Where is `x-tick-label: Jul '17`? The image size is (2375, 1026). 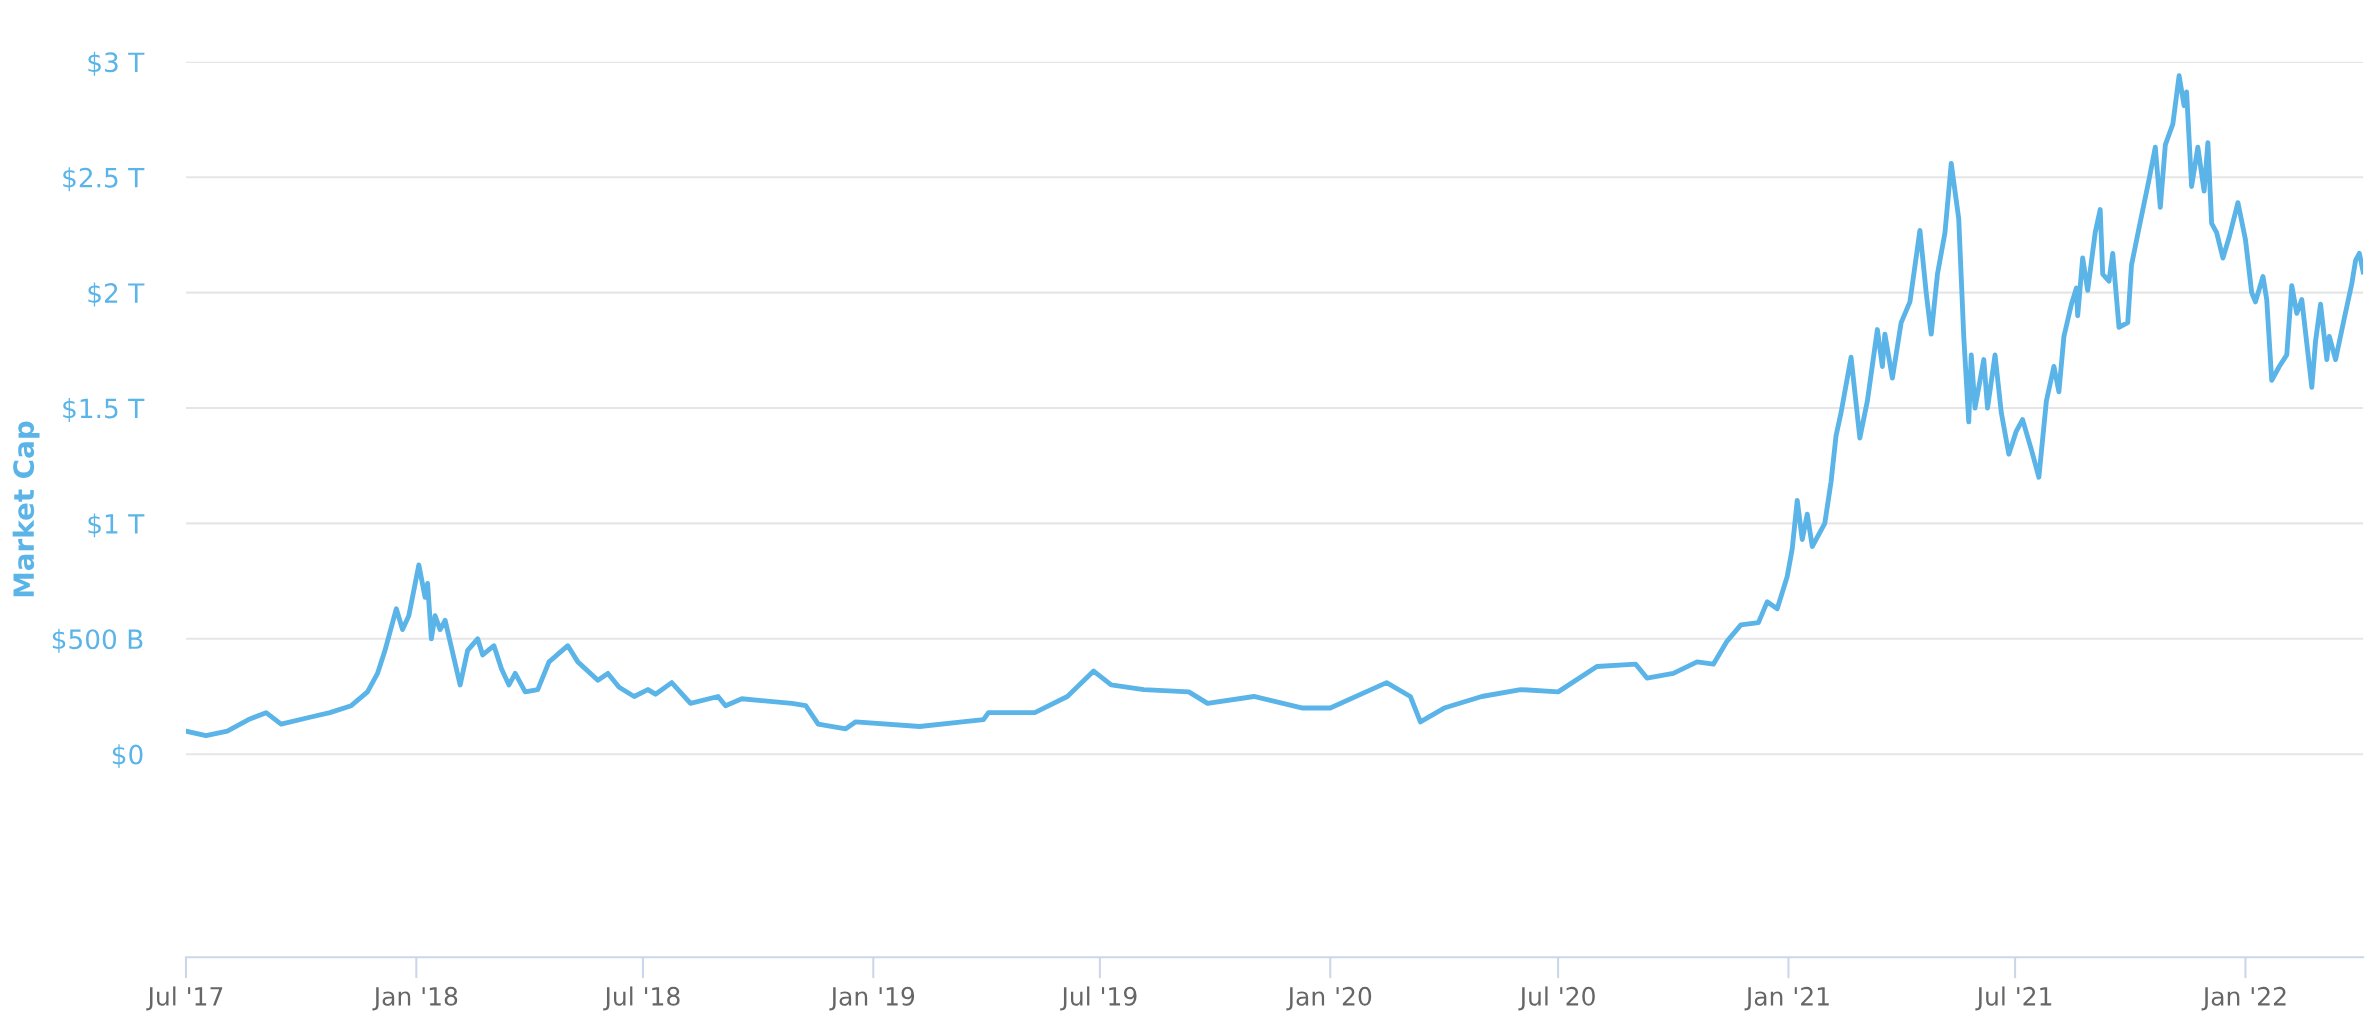 x-tick-label: Jul '17 is located at coordinates (184, 998).